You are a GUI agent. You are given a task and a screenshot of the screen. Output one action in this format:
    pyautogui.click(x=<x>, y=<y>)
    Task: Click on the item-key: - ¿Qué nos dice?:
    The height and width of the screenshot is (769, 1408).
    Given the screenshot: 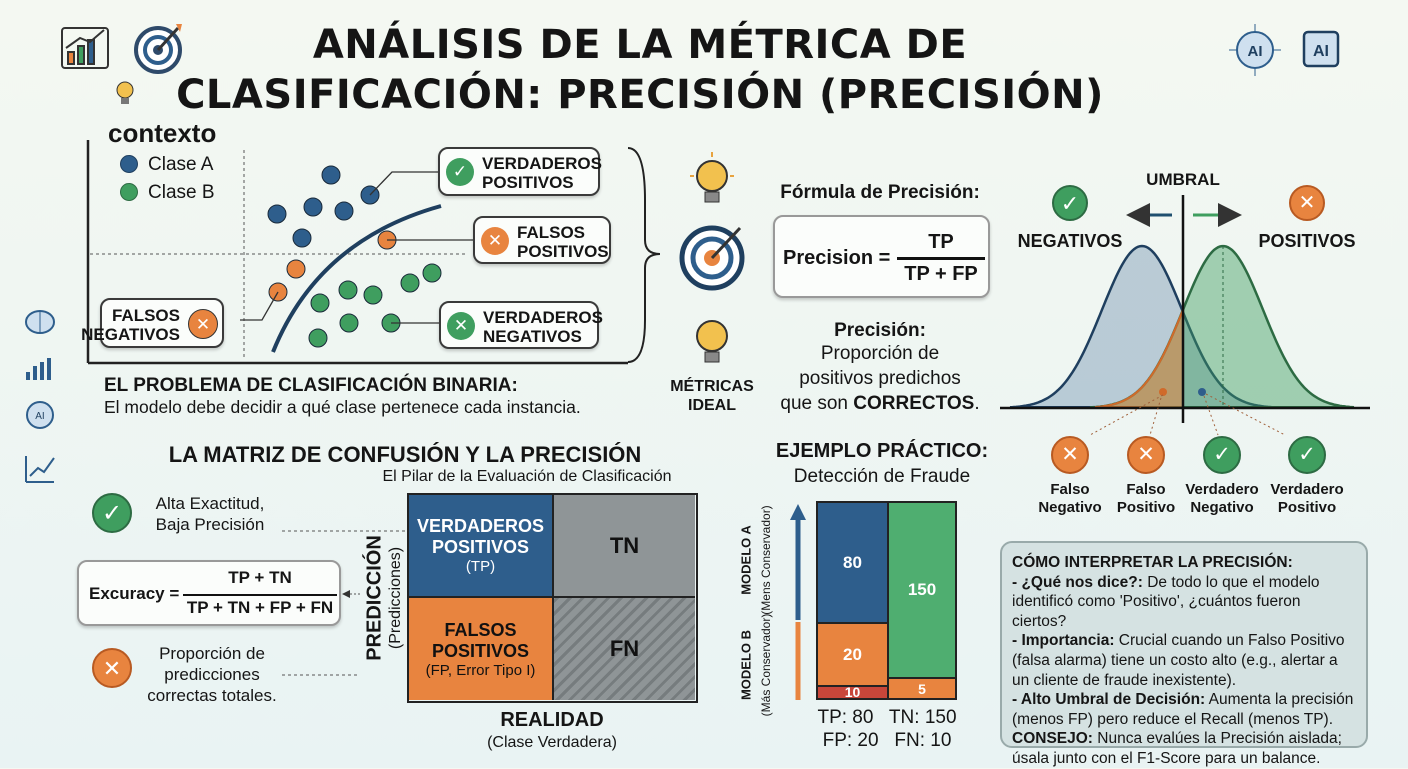 What is the action you would take?
    pyautogui.click(x=1077, y=582)
    